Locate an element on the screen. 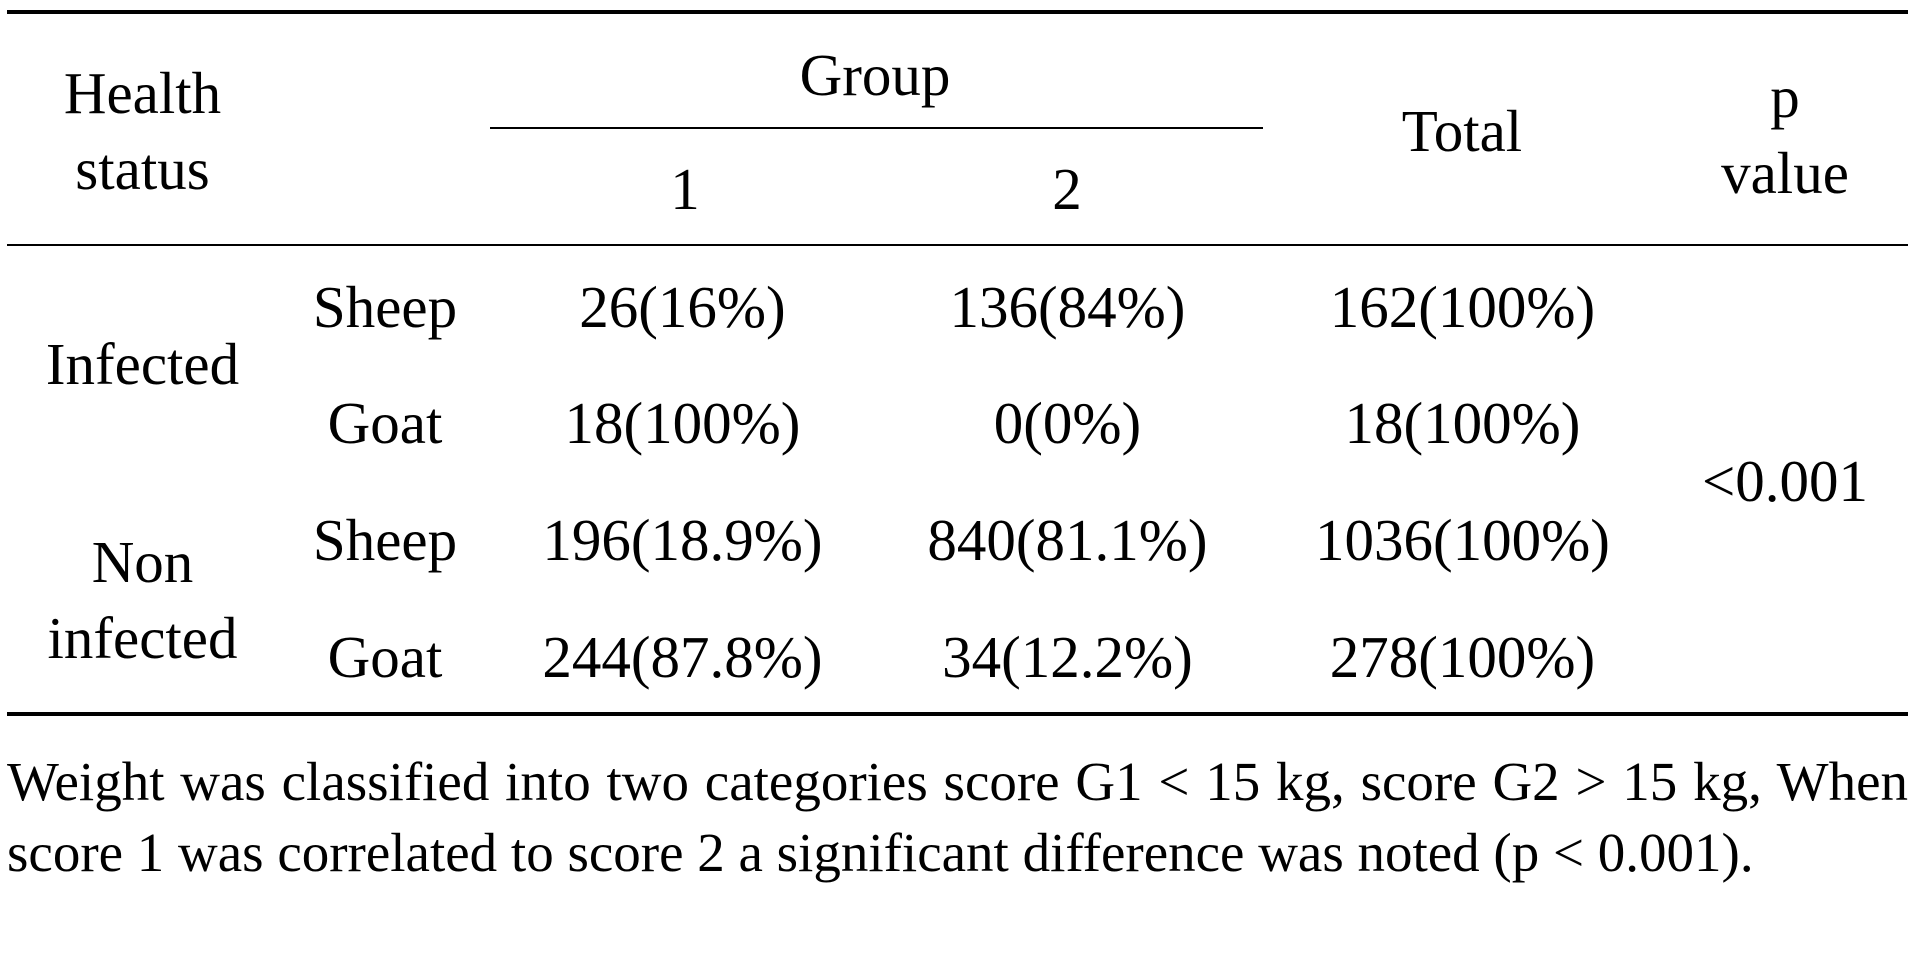  table-row-1-total: 162(100%) is located at coordinates (1462, 307).